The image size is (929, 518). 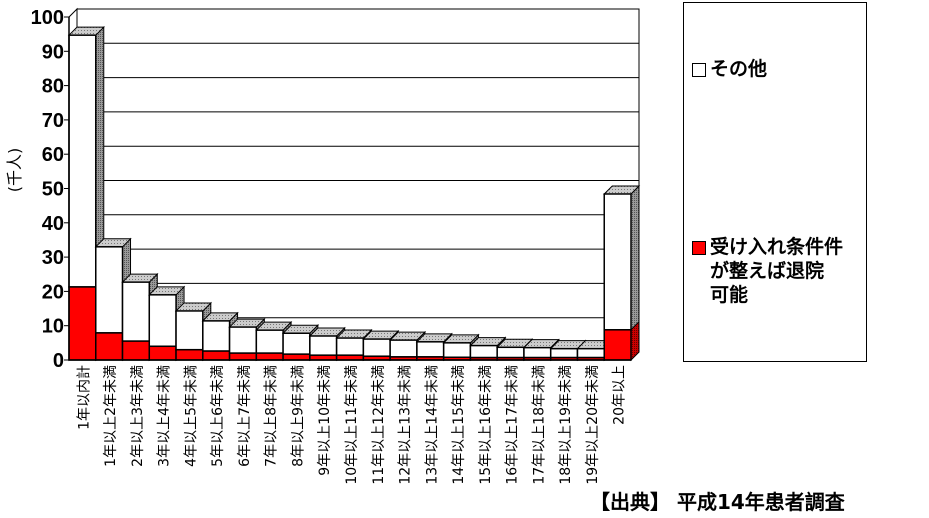 I want to click on x-tick-label: 1年以内計, so click(x=84, y=397).